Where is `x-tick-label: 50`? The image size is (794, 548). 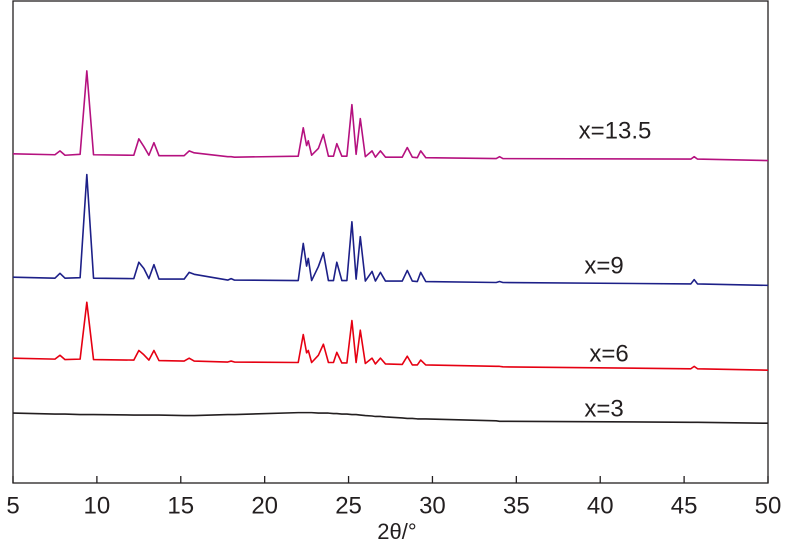
x-tick-label: 50 is located at coordinates (768, 505).